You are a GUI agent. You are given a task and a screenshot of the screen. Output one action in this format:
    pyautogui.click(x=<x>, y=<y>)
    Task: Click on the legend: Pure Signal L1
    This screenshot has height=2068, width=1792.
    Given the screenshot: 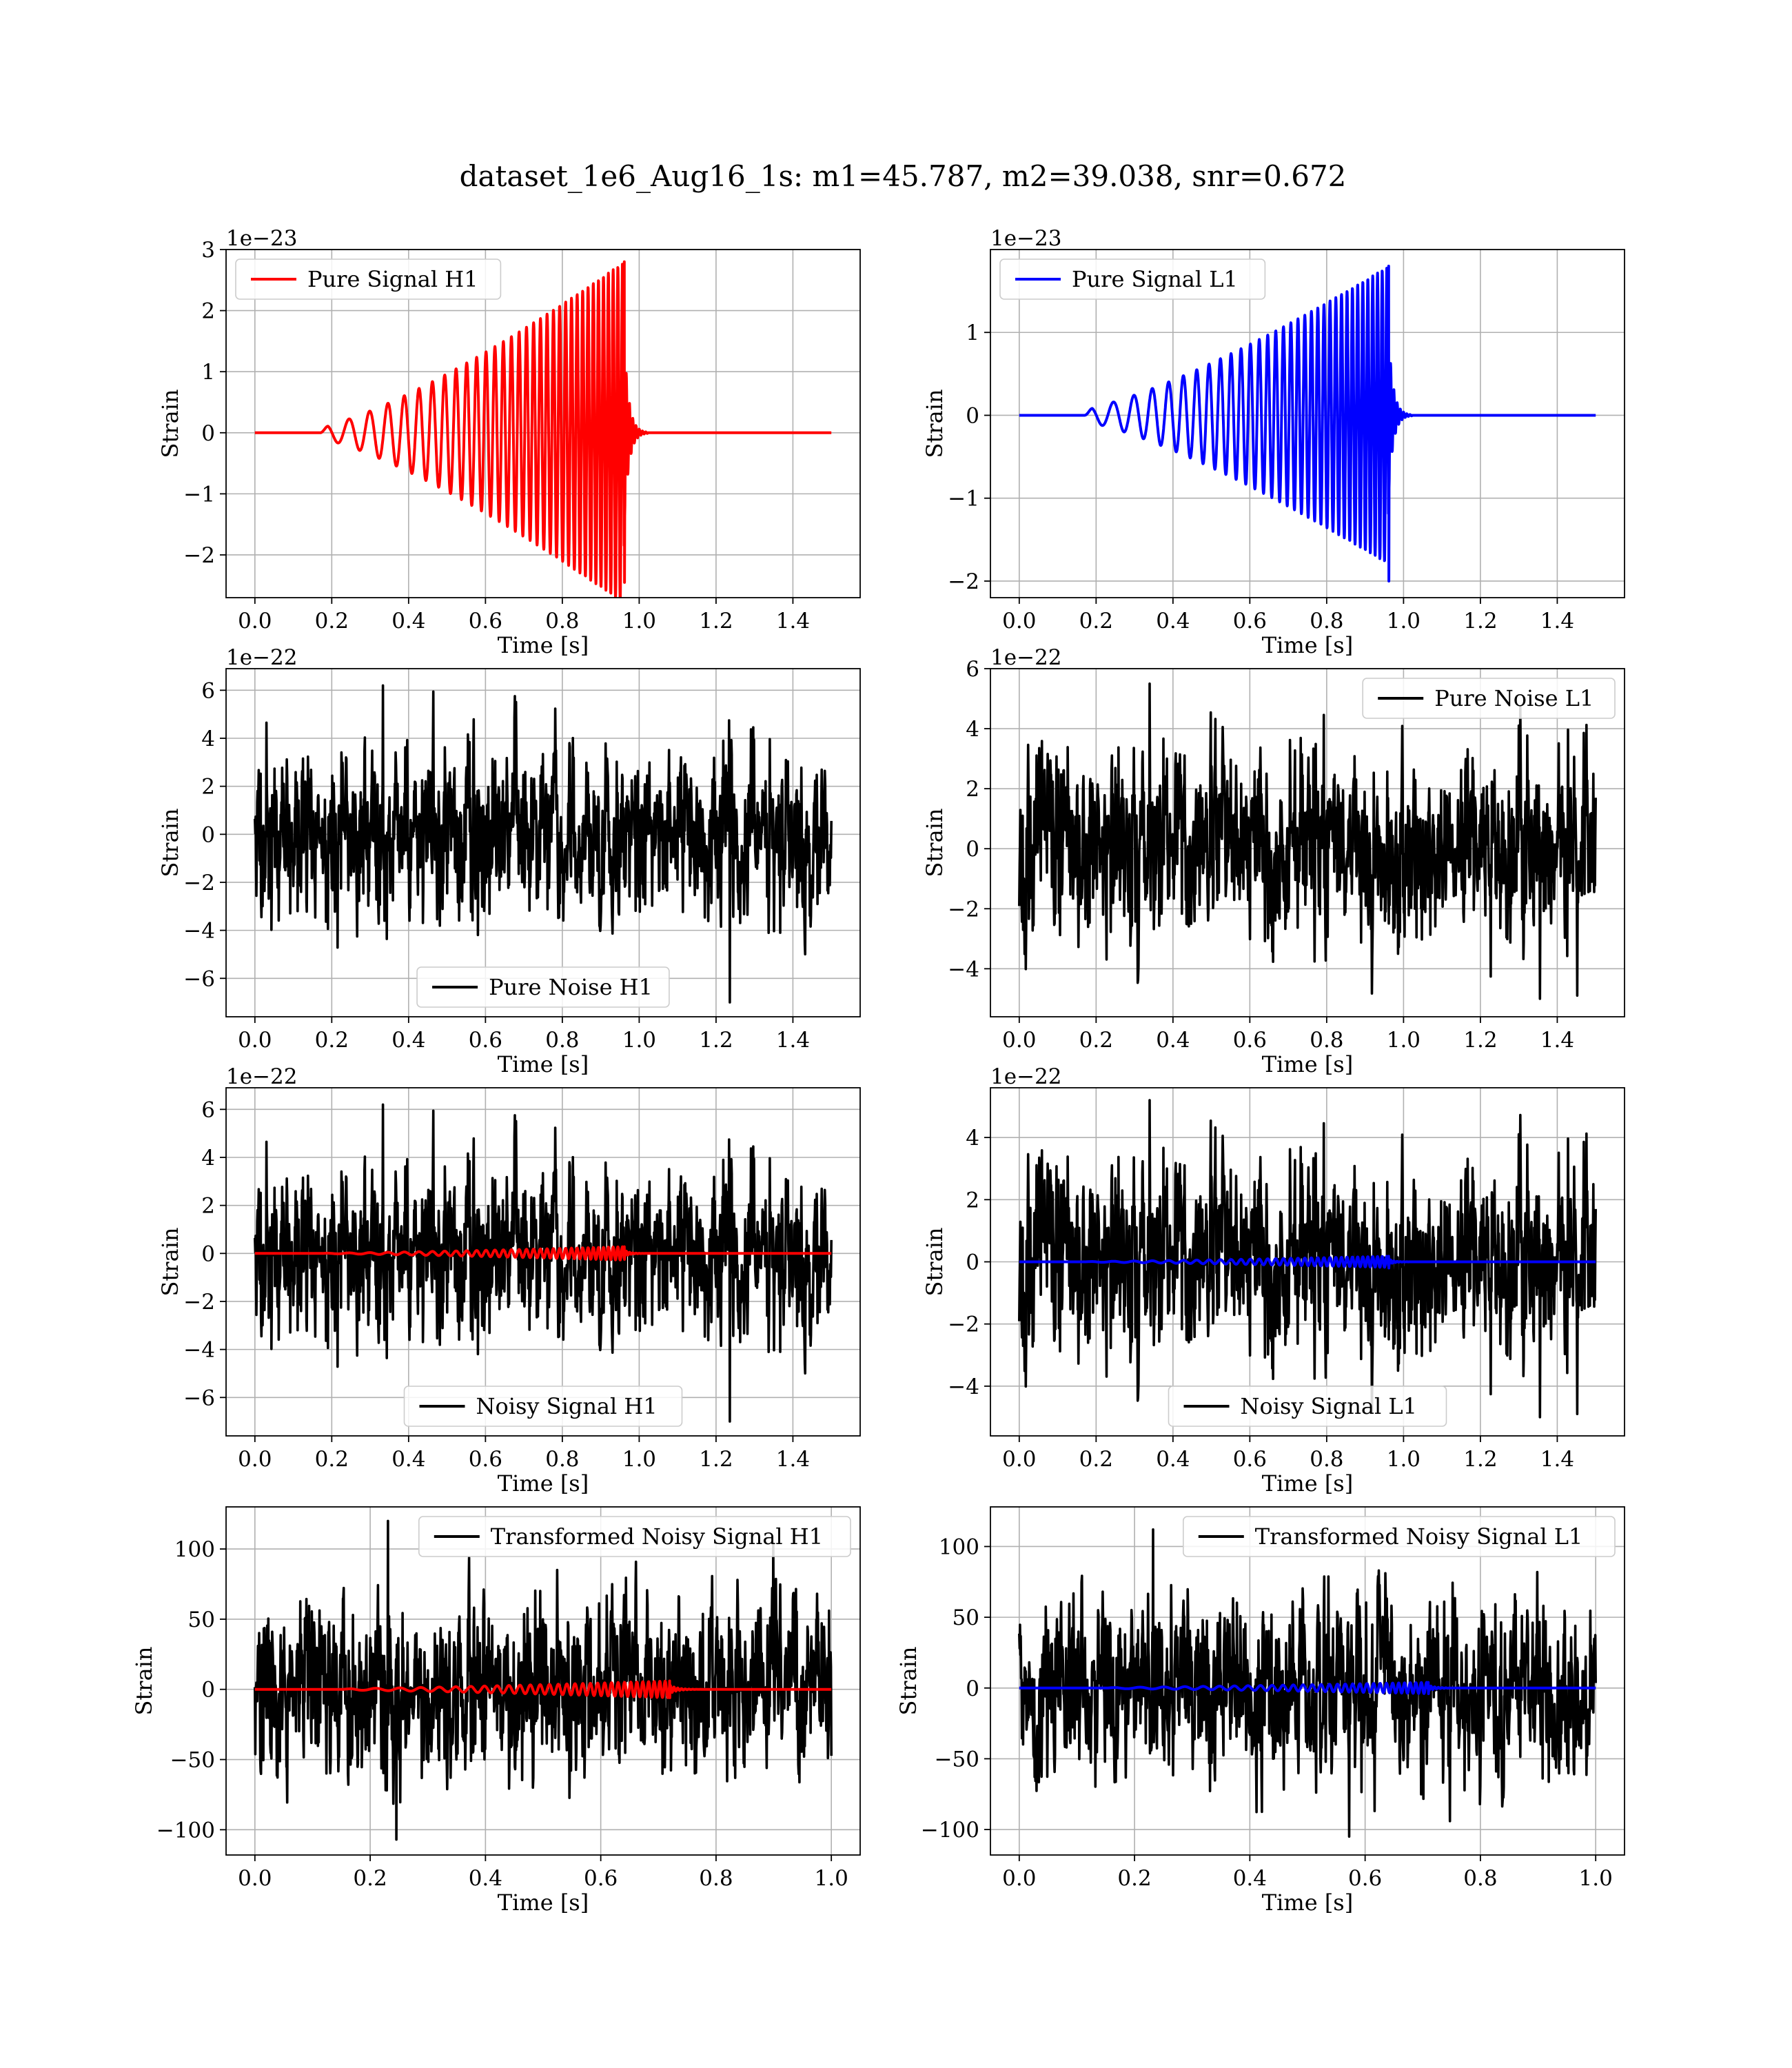 What is the action you would take?
    pyautogui.click(x=1132, y=279)
    